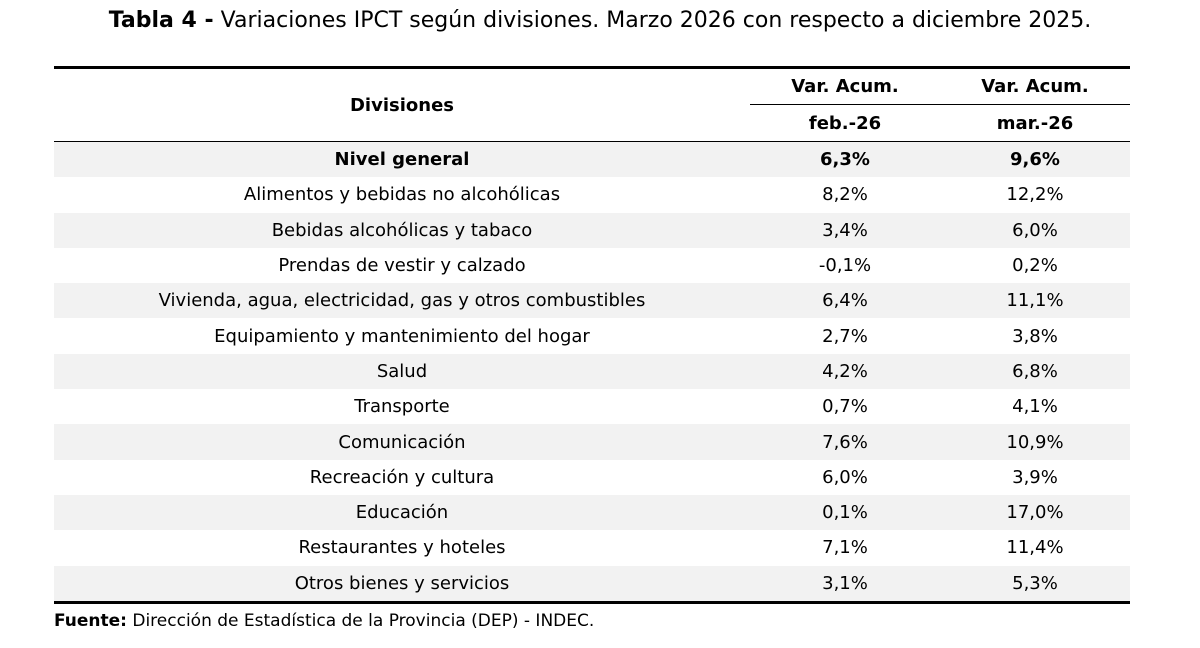 Image resolution: width=1200 pixels, height=648 pixels. Describe the element at coordinates (402, 195) in the screenshot. I see `division-name: Alimentos y bebidas no alcohólicas` at that location.